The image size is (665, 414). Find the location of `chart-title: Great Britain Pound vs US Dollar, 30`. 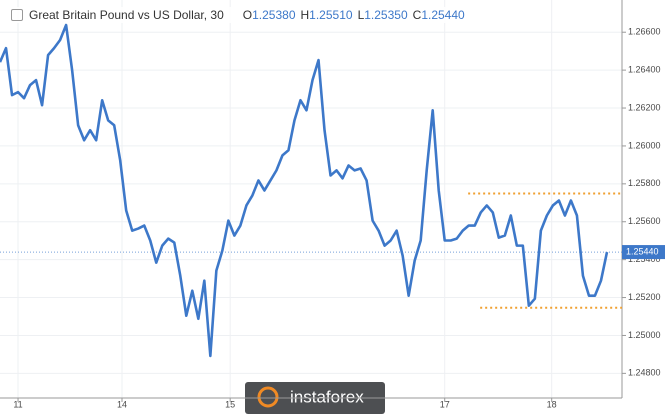

chart-title: Great Britain Pound vs US Dollar, 30 is located at coordinates (126, 15).